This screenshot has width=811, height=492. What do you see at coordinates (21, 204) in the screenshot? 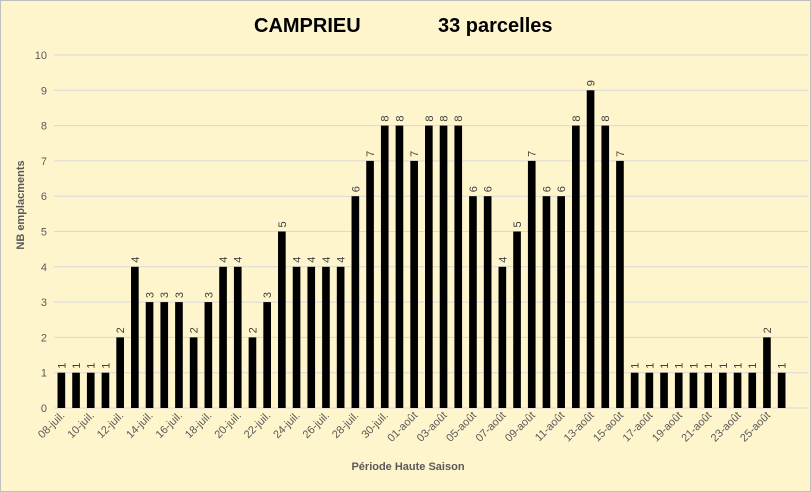
I see `y-axis-title: NB emplacments` at bounding box center [21, 204].